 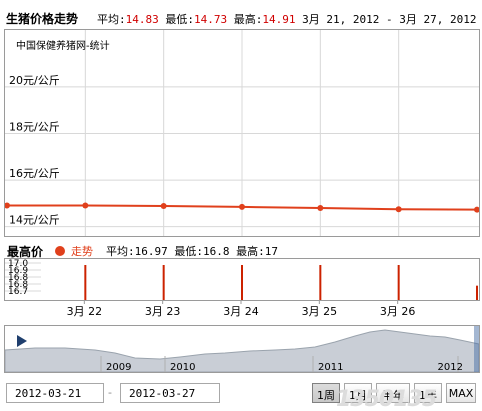 I want to click on series-label: 走势, so click(x=82, y=251).